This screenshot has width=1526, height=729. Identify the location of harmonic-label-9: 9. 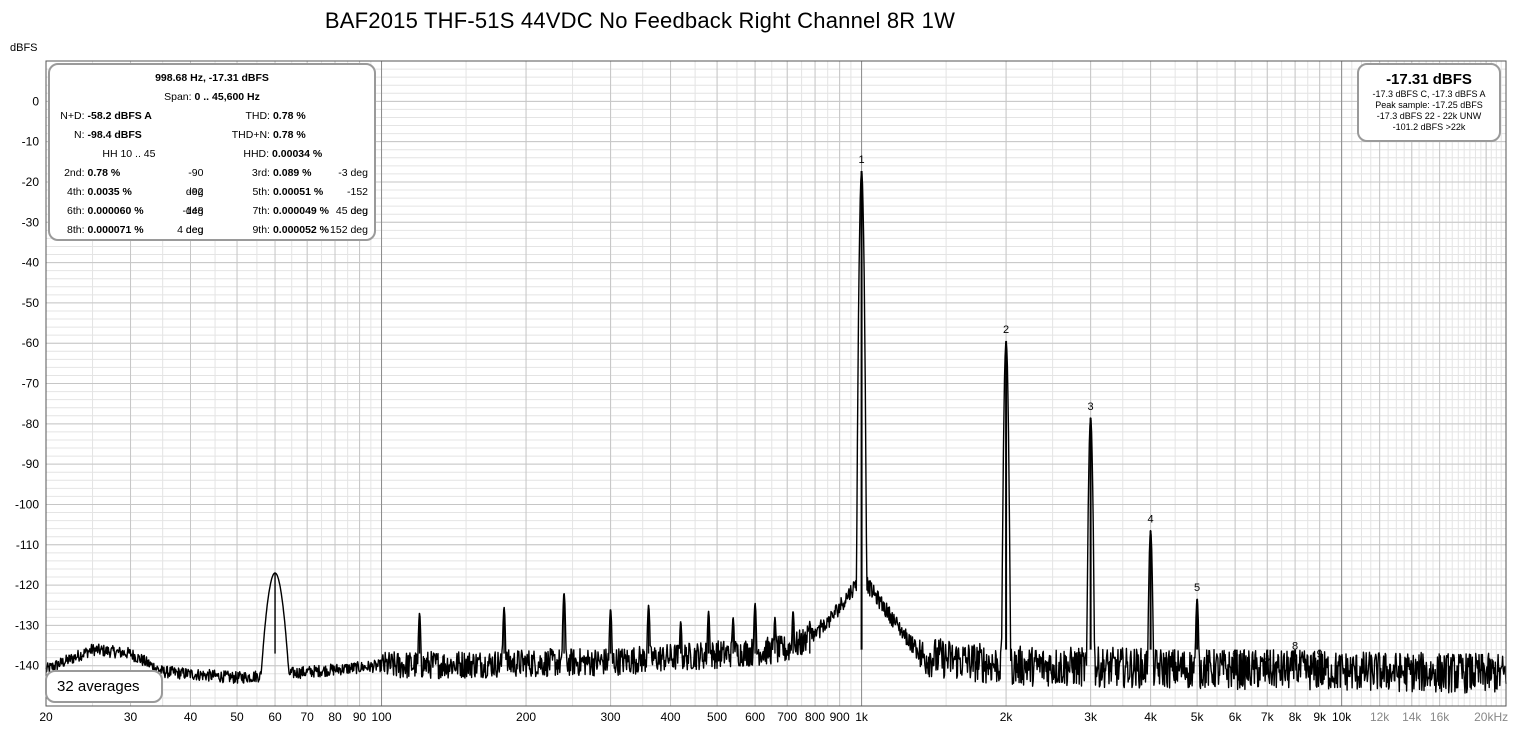
(1320, 655).